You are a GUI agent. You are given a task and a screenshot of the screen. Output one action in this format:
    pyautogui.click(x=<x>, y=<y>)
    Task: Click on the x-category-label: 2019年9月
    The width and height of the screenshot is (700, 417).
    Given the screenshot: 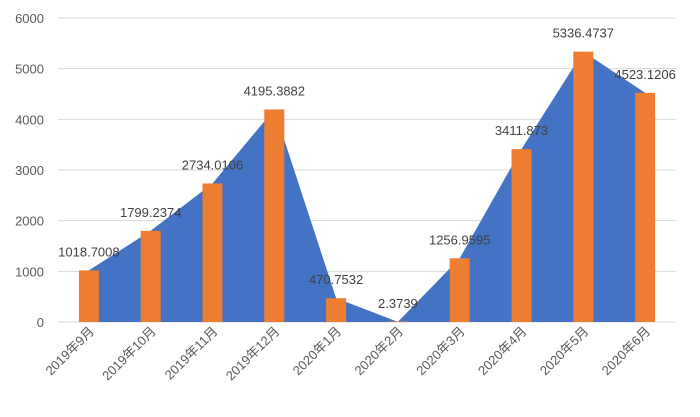 What is the action you would take?
    pyautogui.click(x=69, y=351)
    